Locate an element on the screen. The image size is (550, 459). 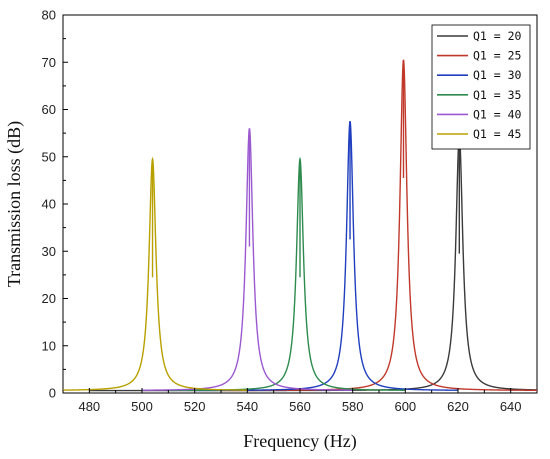
y-tick-label-40: 40 is located at coordinates (49, 204).